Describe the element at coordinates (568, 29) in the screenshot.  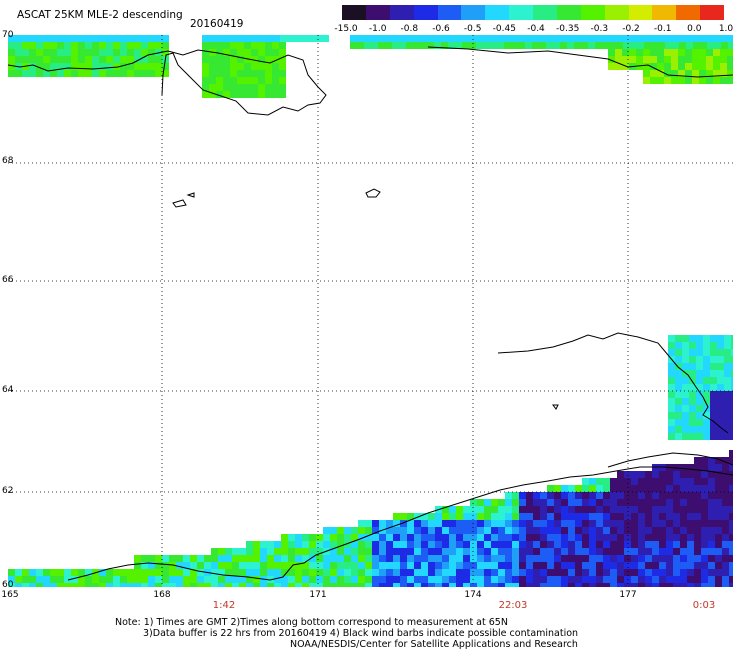
I see `colorbar-label: -0.35` at that location.